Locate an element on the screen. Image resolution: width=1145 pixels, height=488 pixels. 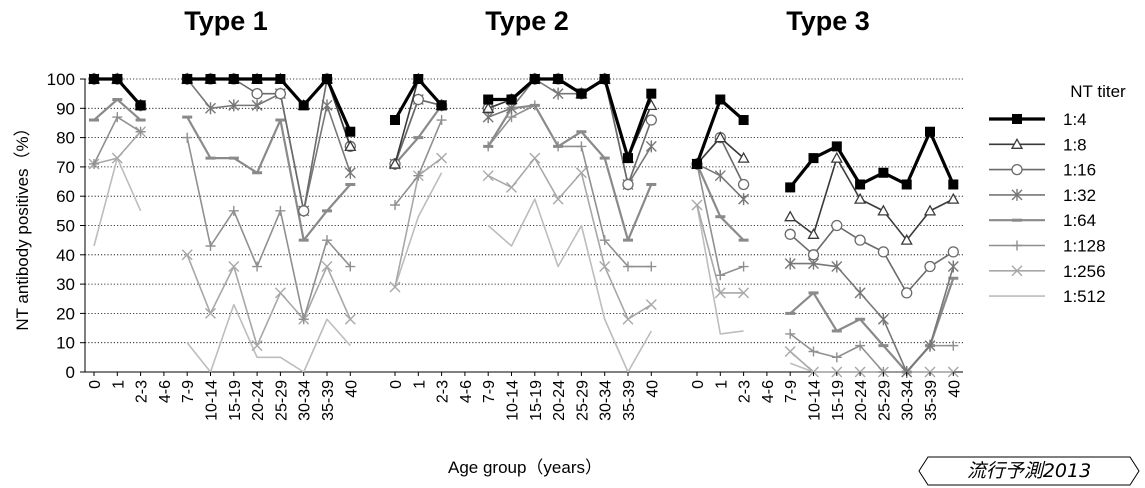
y-axis-ticks: 0 10 20 30 40 50 60 70 80 90 100 is located at coordinates (66, 226).